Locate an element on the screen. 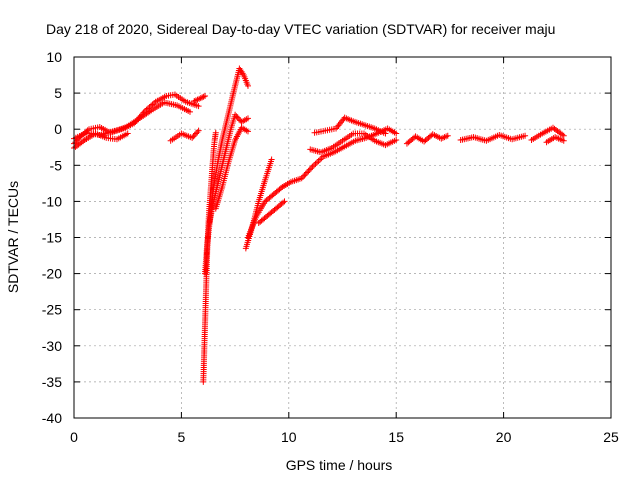  series-arc-e is located at coordinates (200, 98).